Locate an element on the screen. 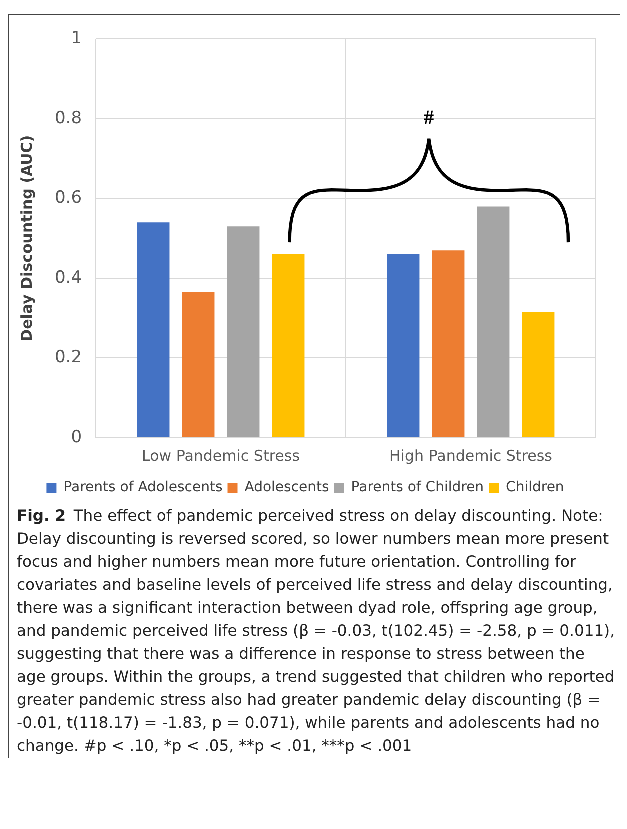  legend-label: Children is located at coordinates (535, 488).